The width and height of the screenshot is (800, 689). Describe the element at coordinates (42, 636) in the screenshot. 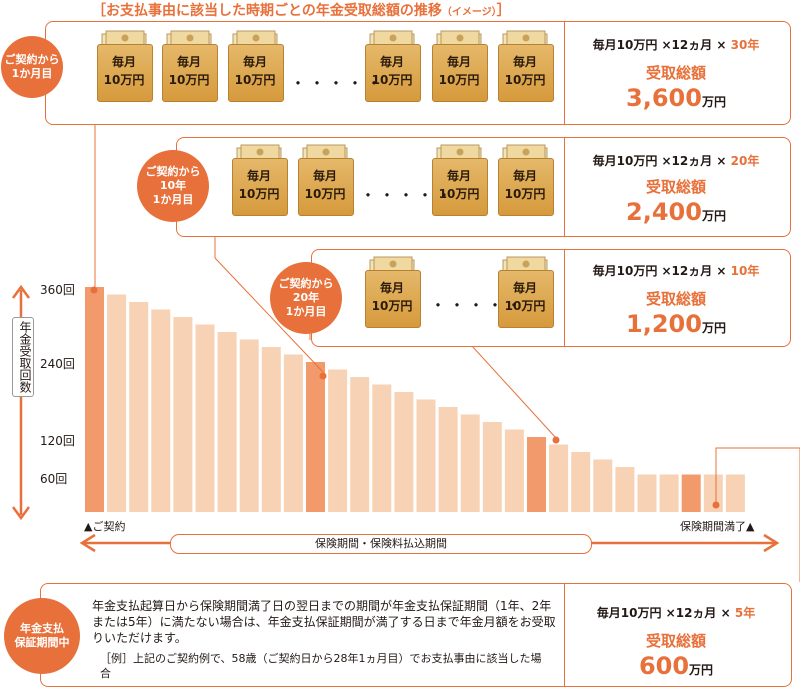

I see `row4-circle: 年金支払 保証期間中` at that location.